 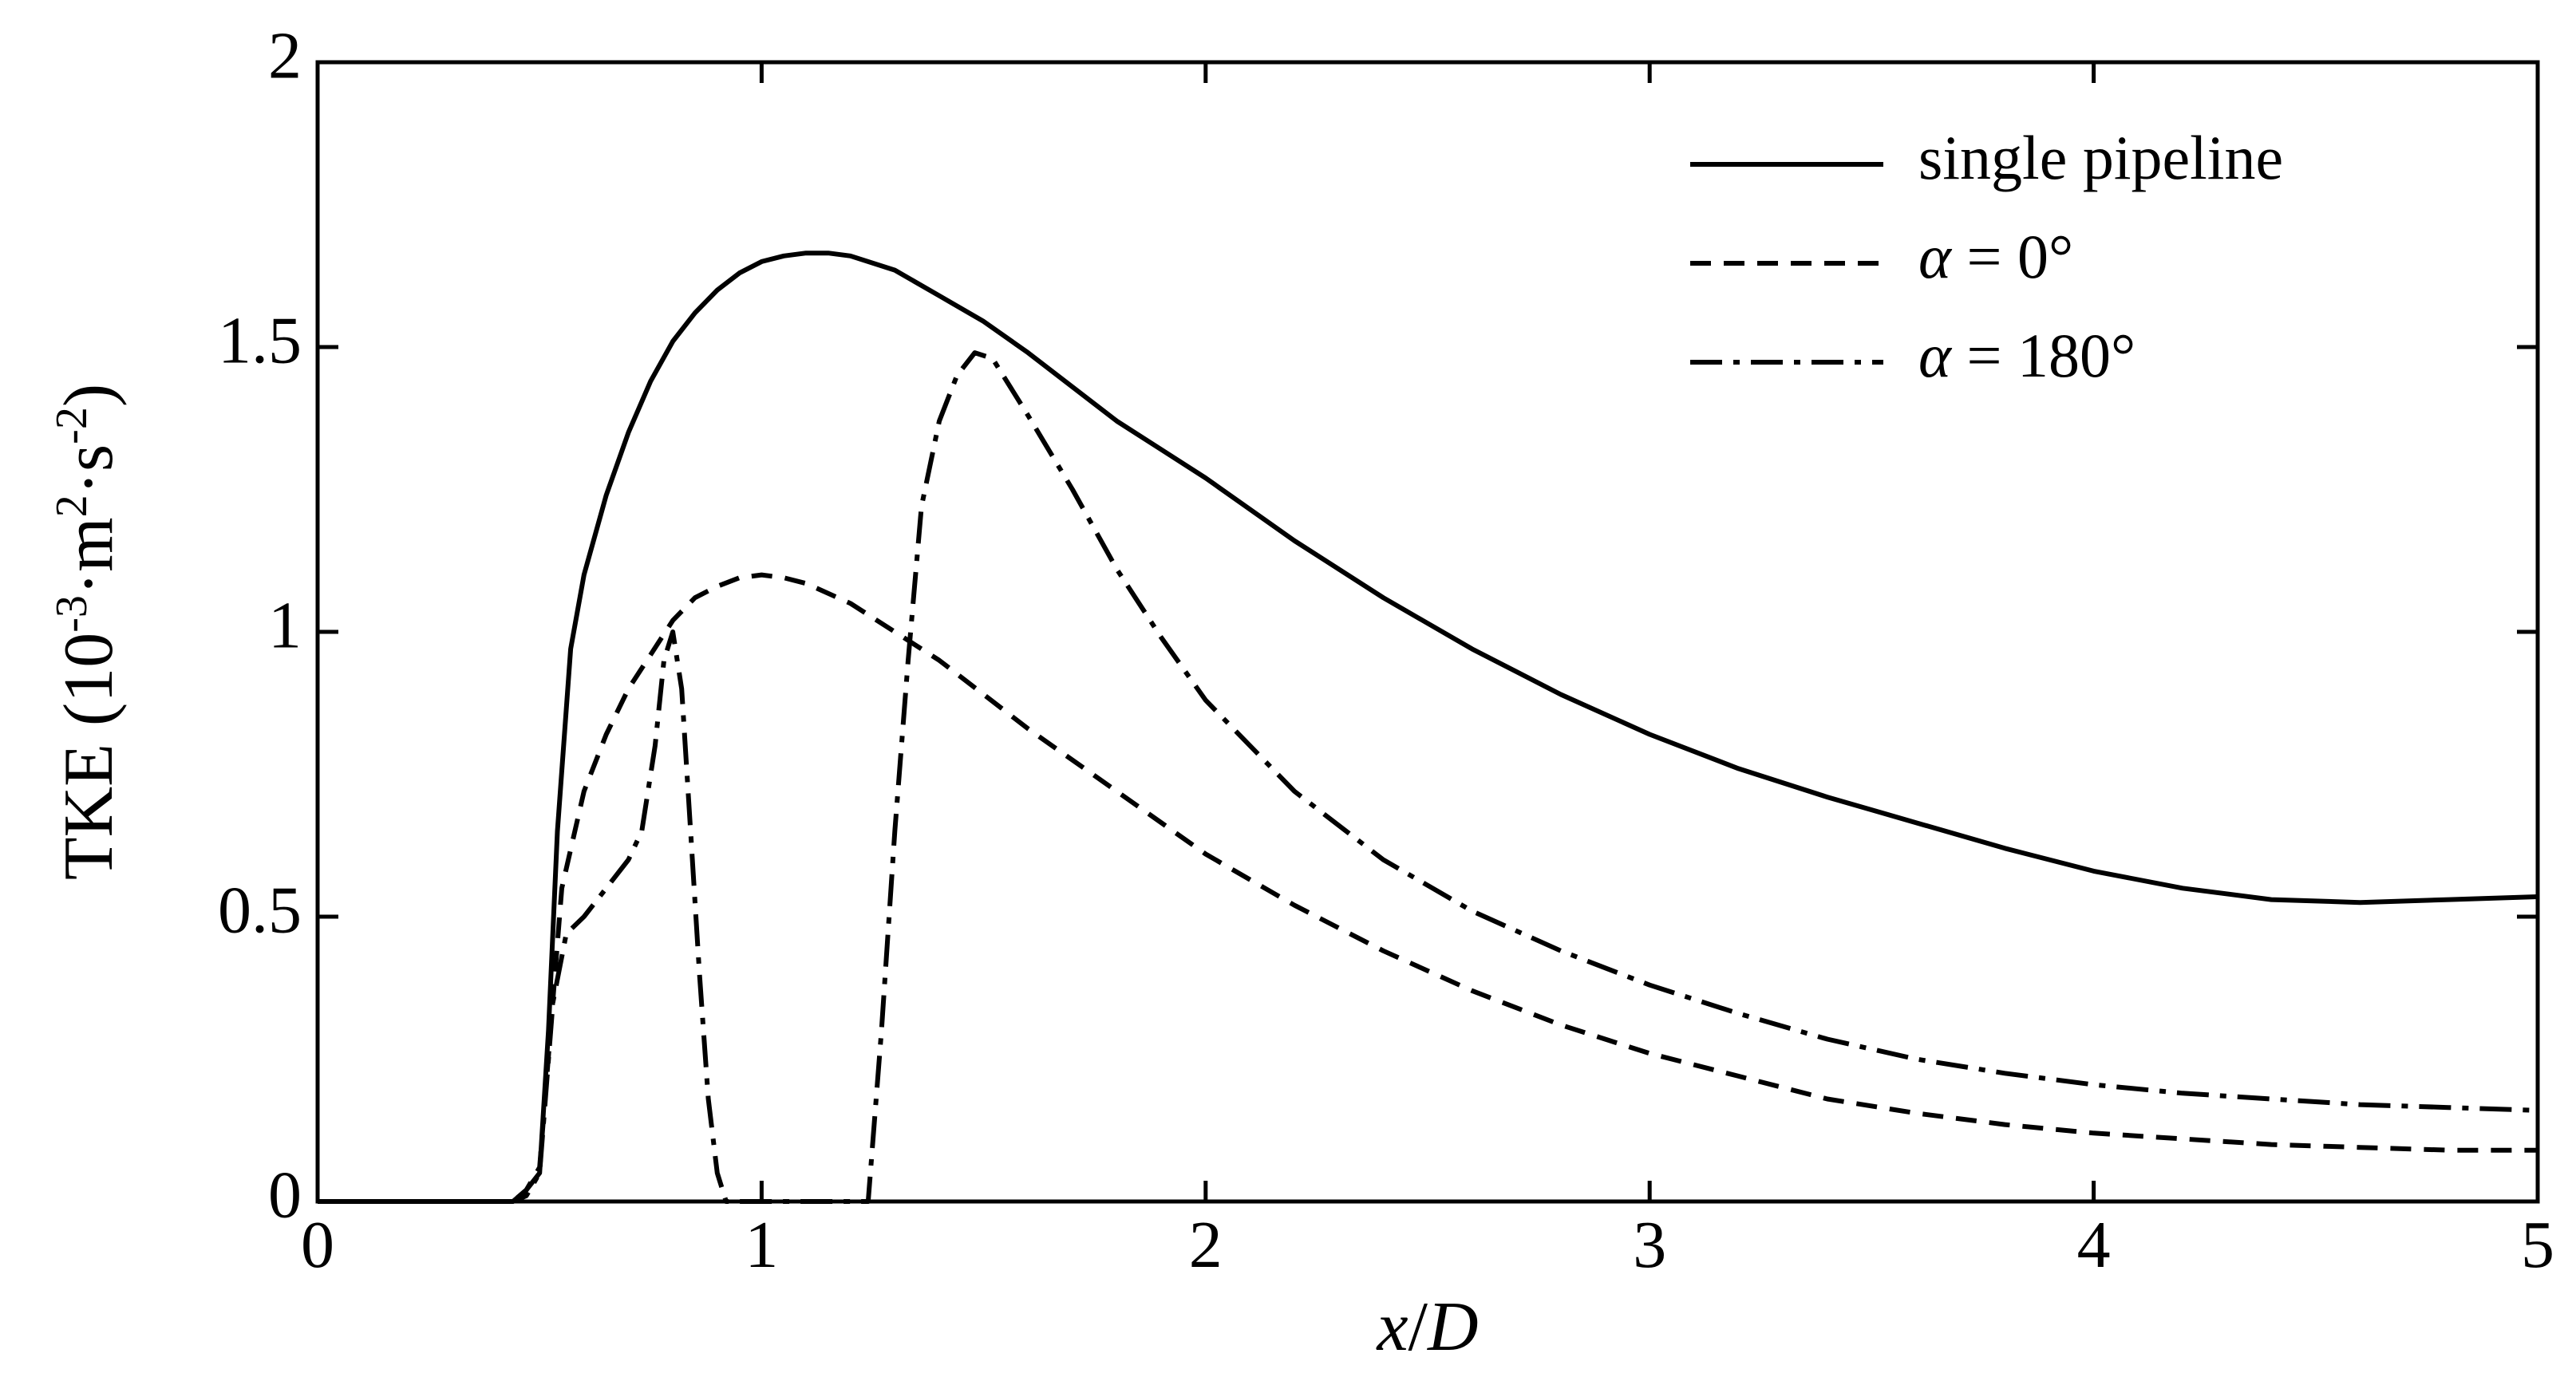 I want to click on y-axis-title-part: -2, so click(x=72, y=425).